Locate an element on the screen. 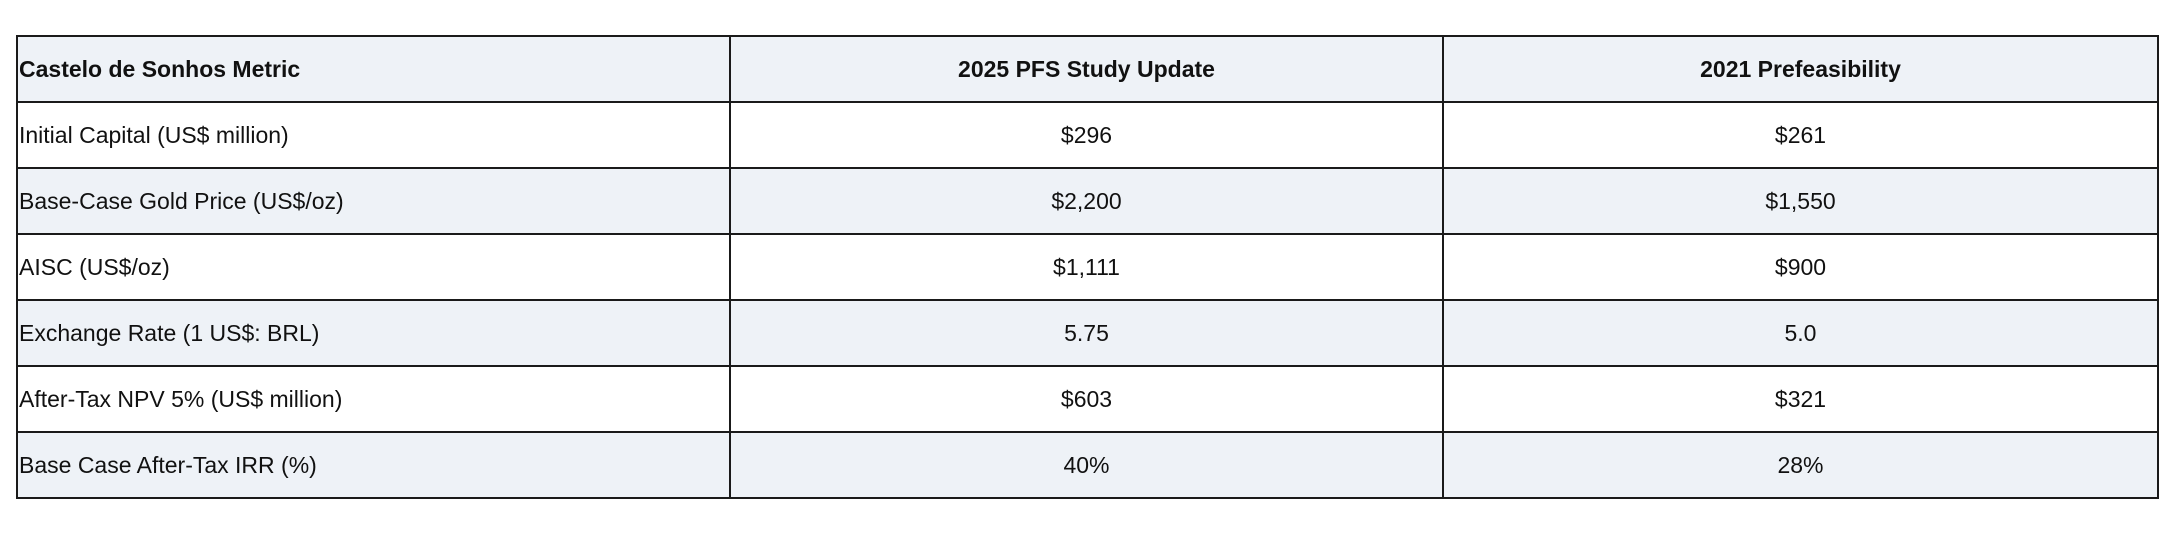 The image size is (2166, 560). header-2025-pfs: 2025 PFS Study Update is located at coordinates (1086, 69).